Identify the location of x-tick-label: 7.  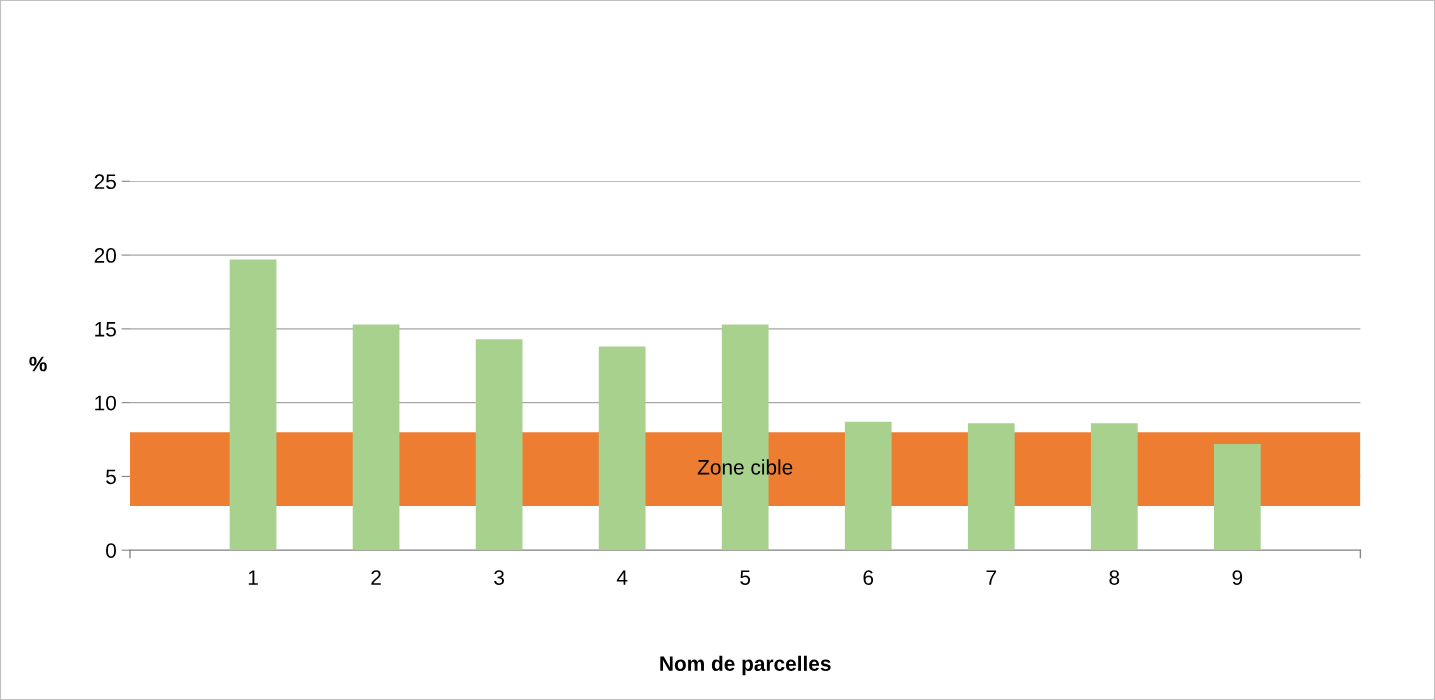
(991, 577).